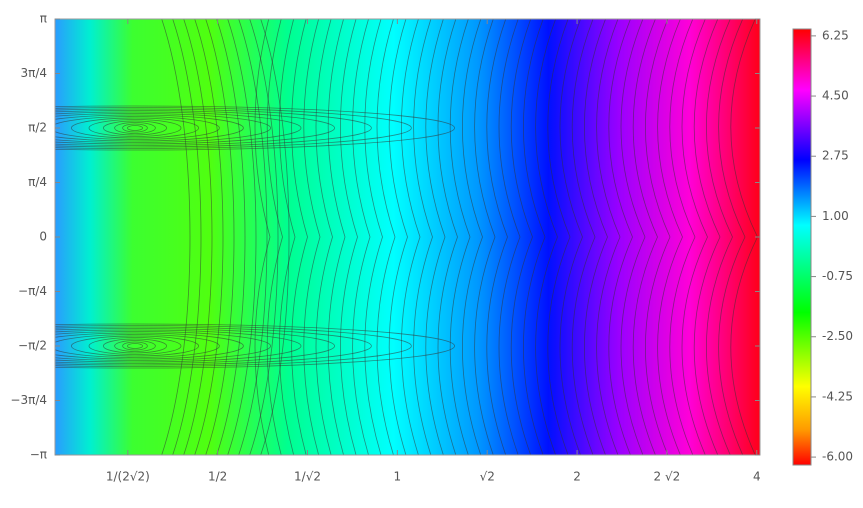 This screenshot has height=508, width=863. Describe the element at coordinates (577, 477) in the screenshot. I see `x-tick-label: 2` at that location.